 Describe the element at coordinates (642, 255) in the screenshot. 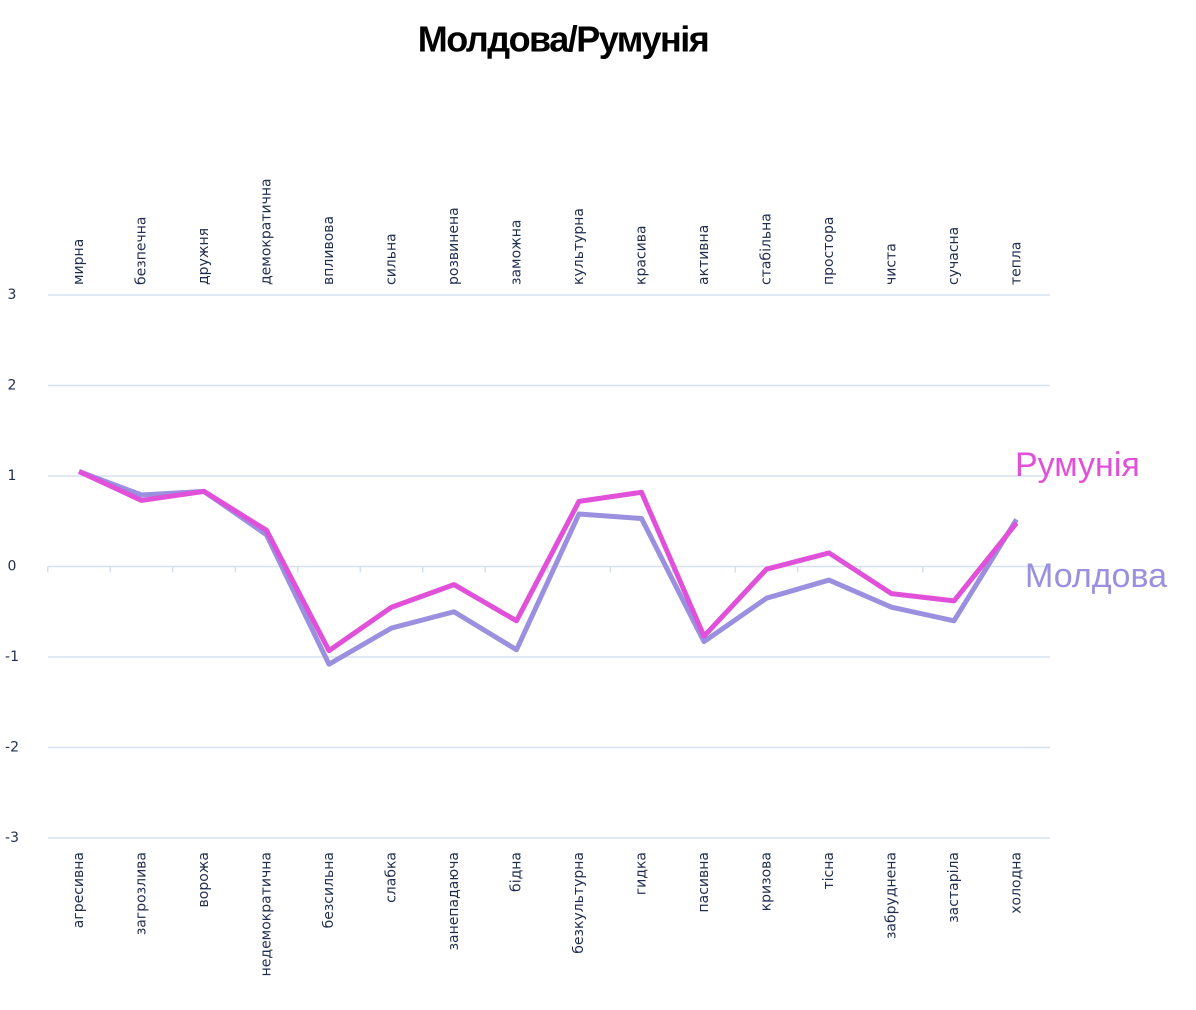

I see `x-top-label: красива` at that location.